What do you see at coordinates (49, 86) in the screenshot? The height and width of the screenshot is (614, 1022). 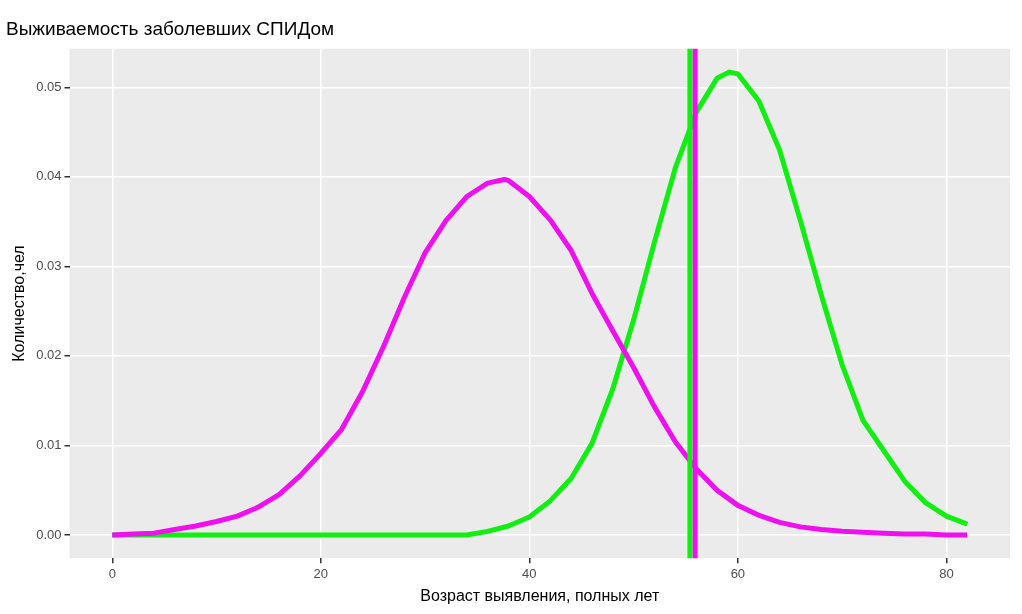 I see `y-tick-label: 0.05` at bounding box center [49, 86].